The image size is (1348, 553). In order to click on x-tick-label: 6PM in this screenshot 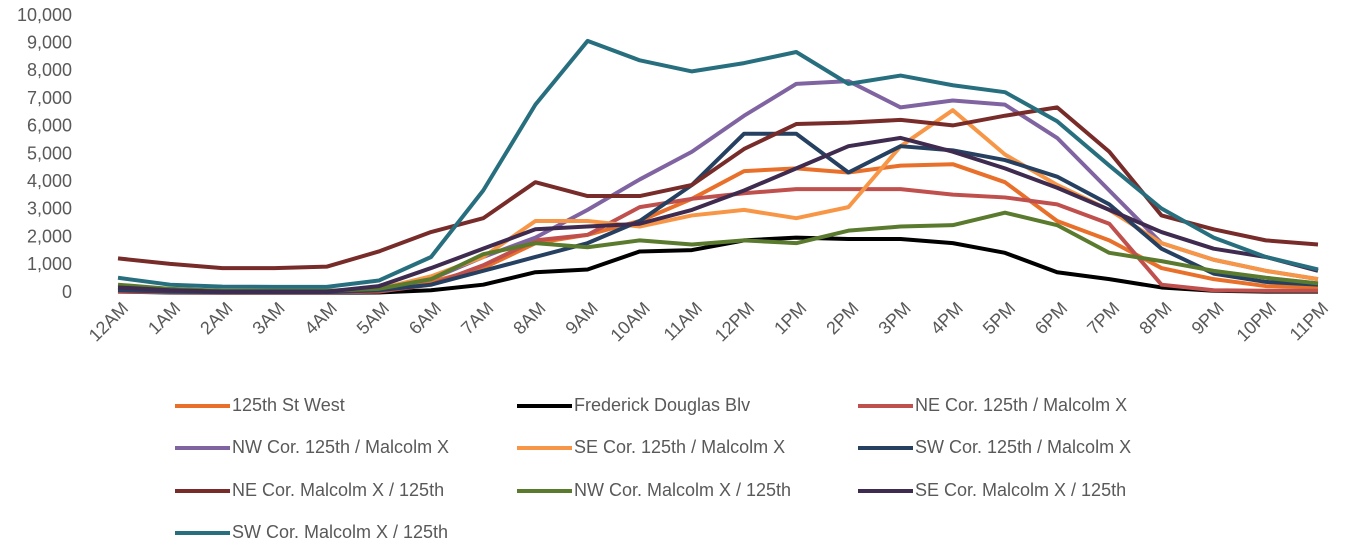, I will do `click(1051, 318)`.